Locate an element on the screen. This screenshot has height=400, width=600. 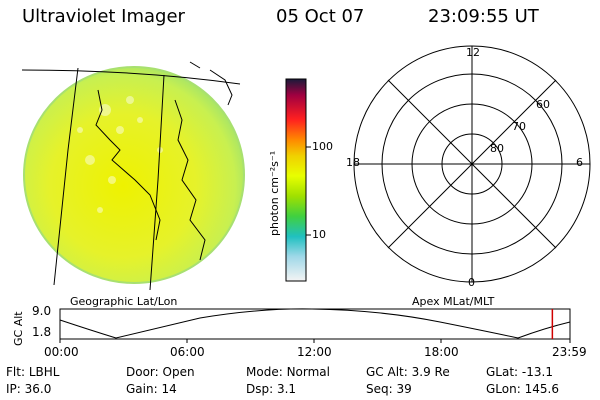
colorbar-tick-100: 100 is located at coordinates (322, 146).